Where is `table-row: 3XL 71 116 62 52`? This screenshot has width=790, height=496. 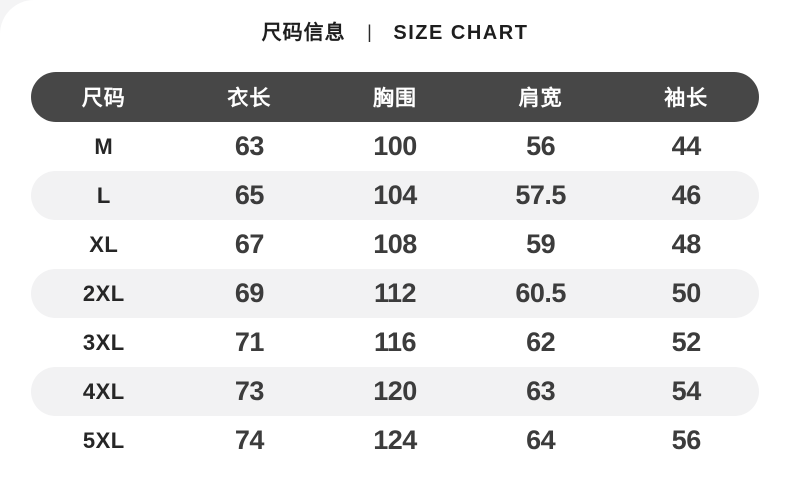 table-row: 3XL 71 116 62 52 is located at coordinates (395, 342).